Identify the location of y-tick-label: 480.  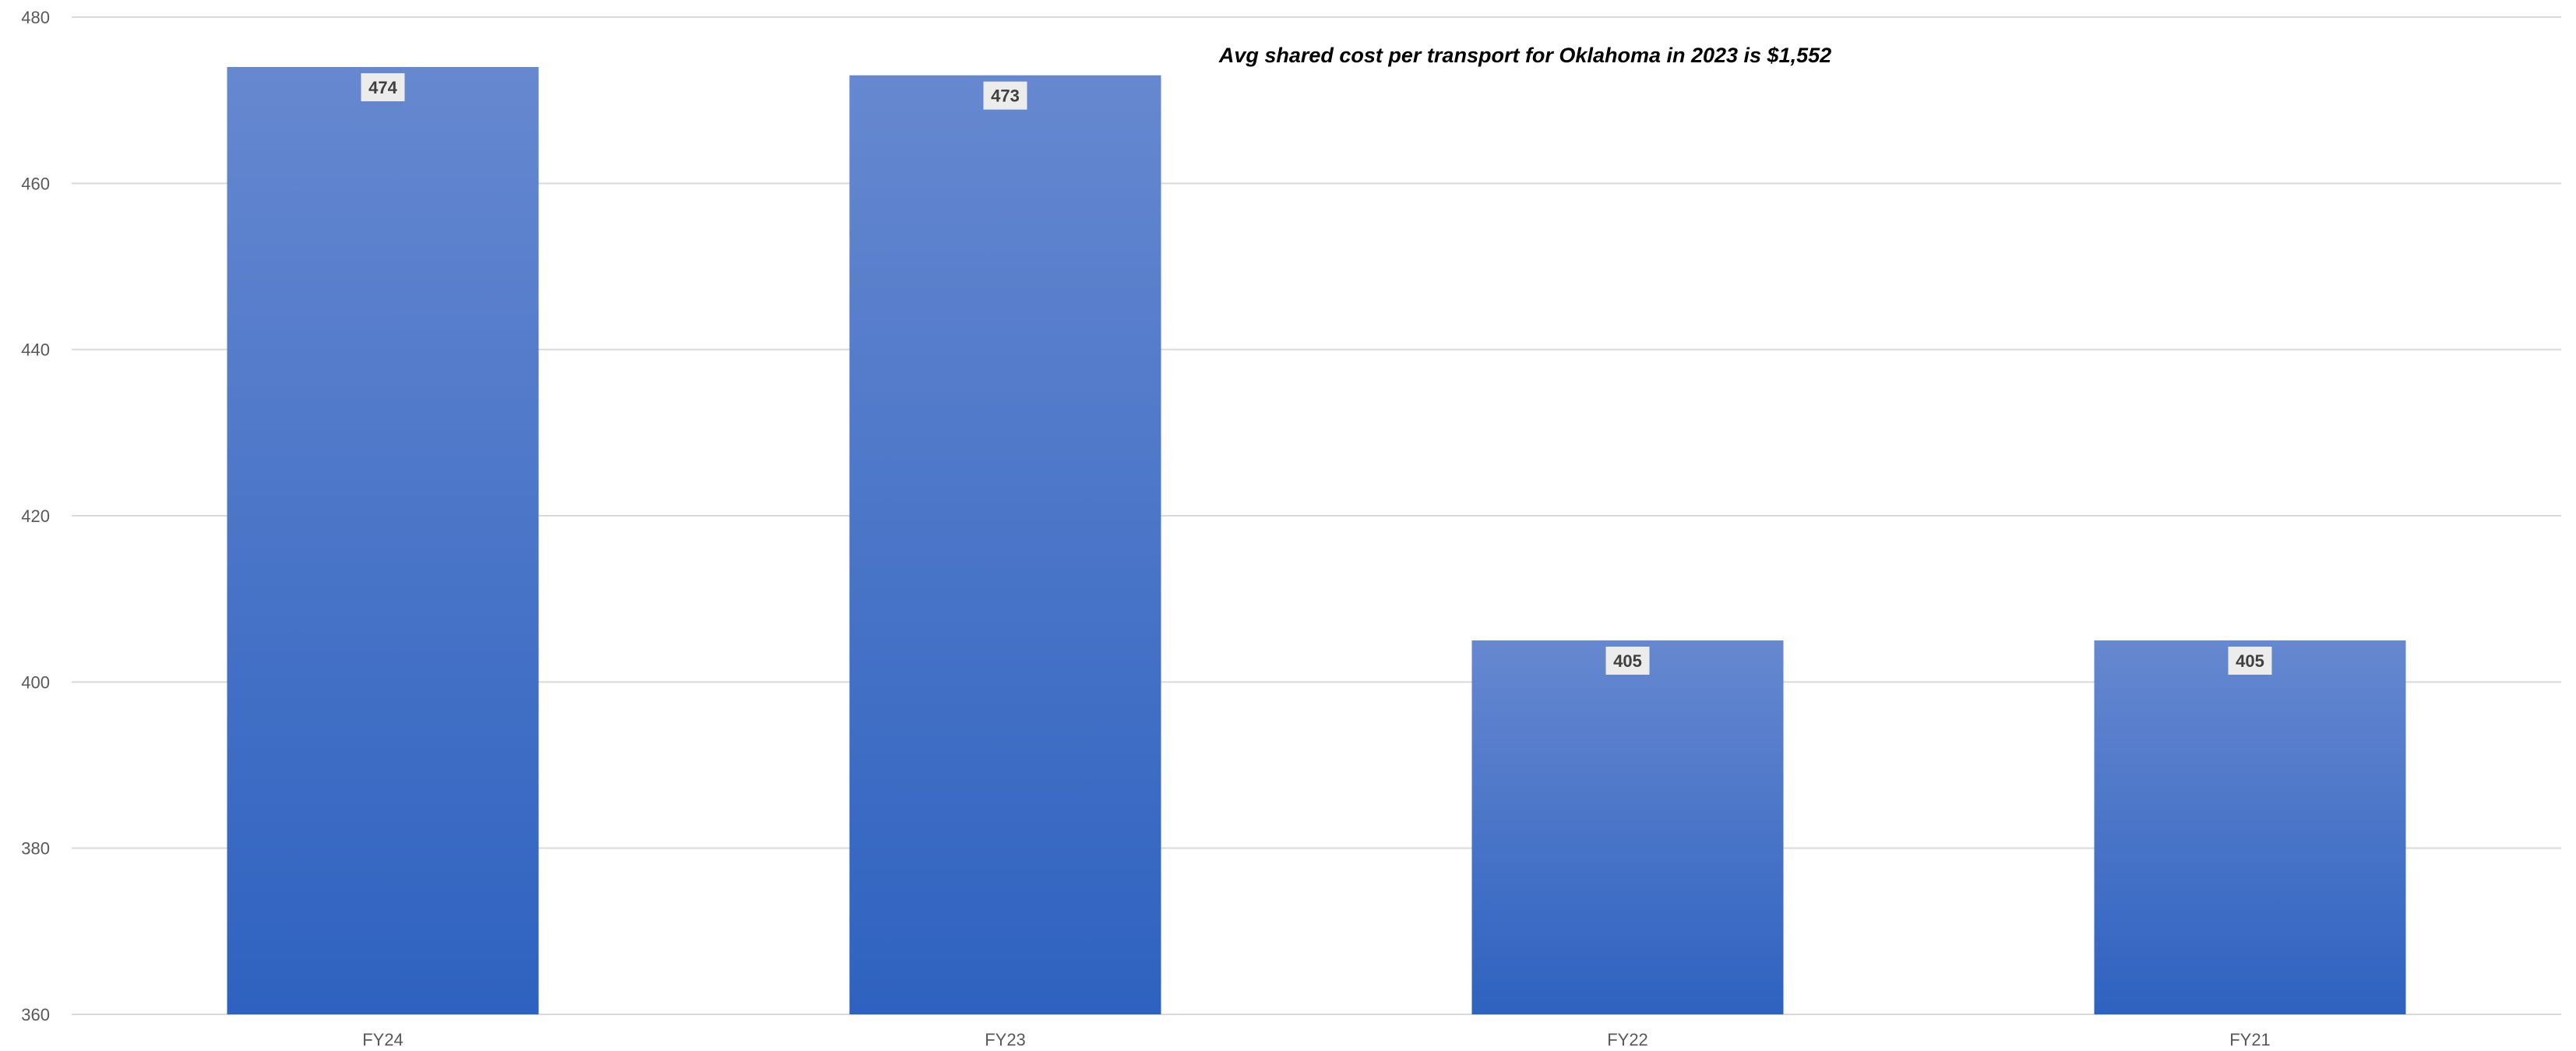
(35, 17).